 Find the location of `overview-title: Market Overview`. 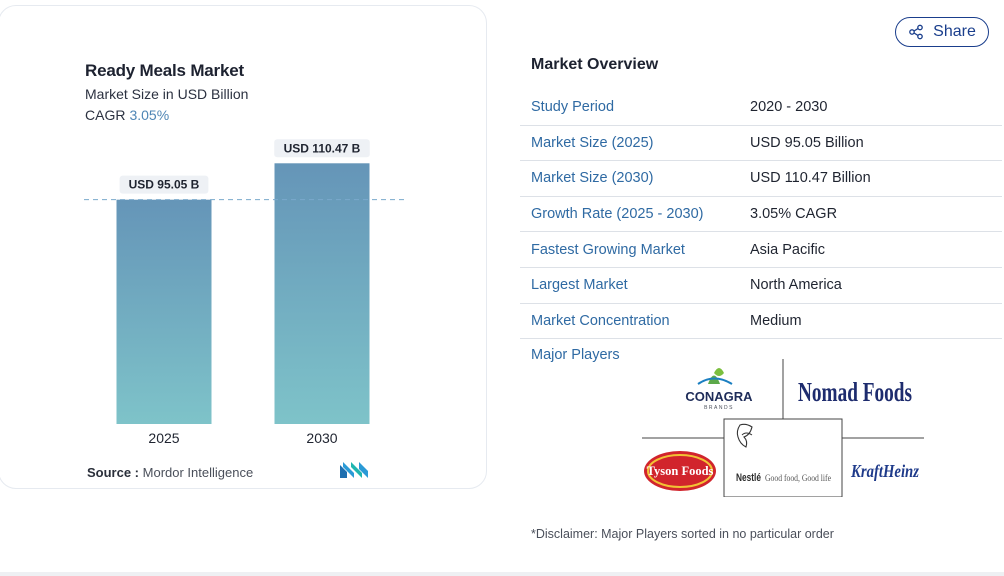

overview-title: Market Overview is located at coordinates (595, 64).